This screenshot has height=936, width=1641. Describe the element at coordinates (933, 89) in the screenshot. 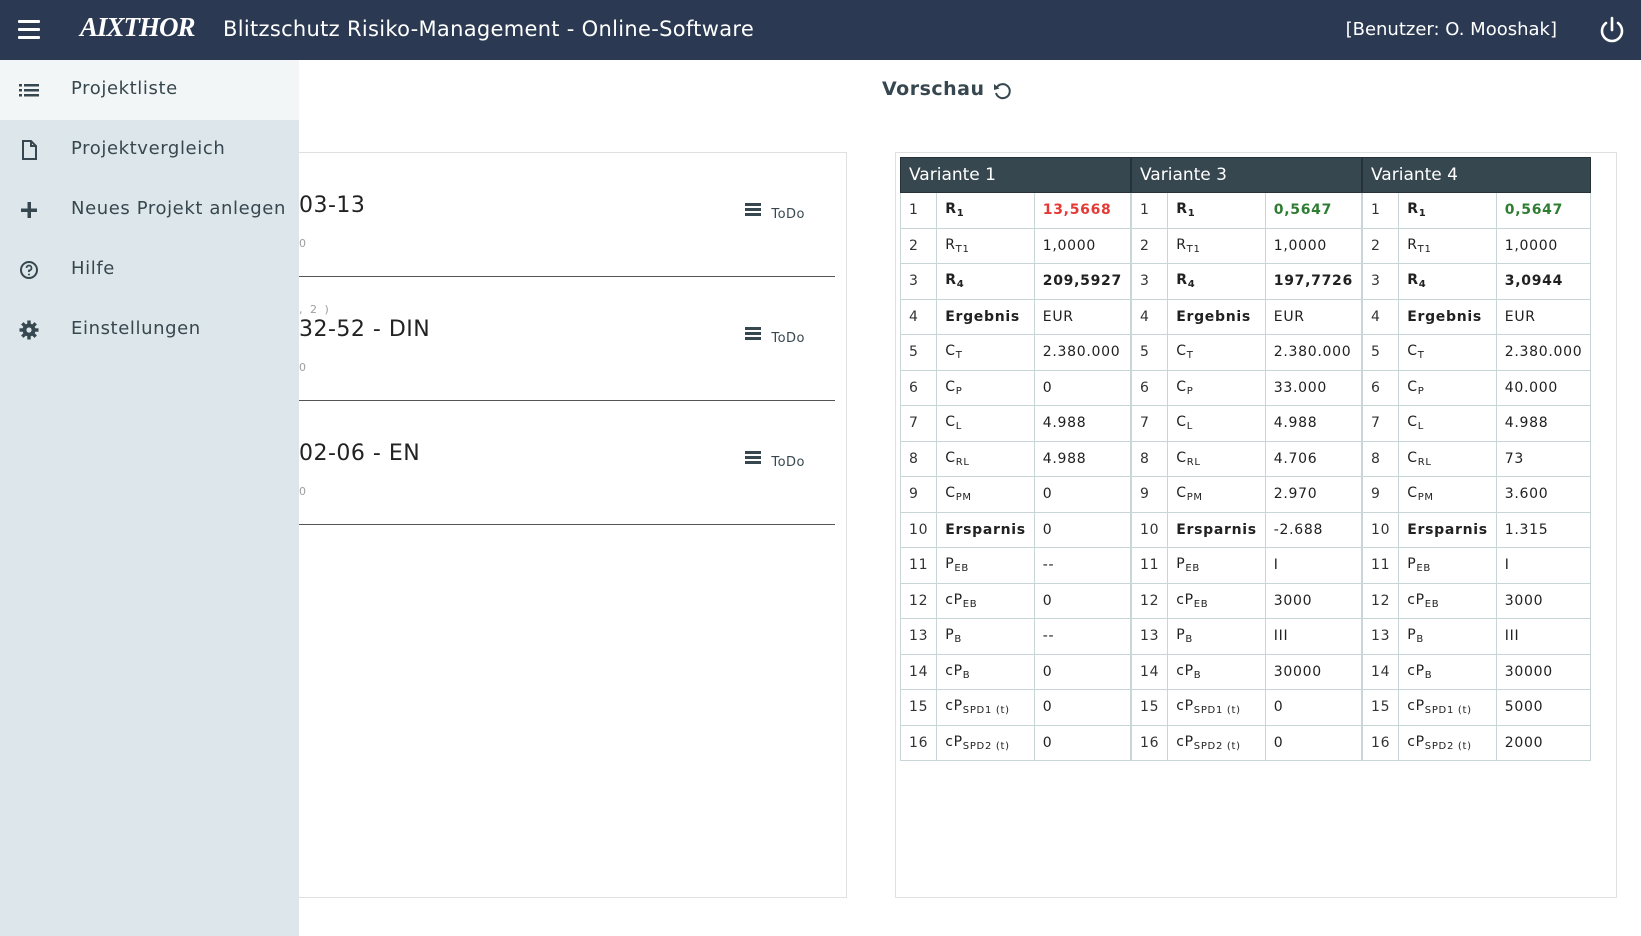

I see `preview-title: Vorschau` at that location.